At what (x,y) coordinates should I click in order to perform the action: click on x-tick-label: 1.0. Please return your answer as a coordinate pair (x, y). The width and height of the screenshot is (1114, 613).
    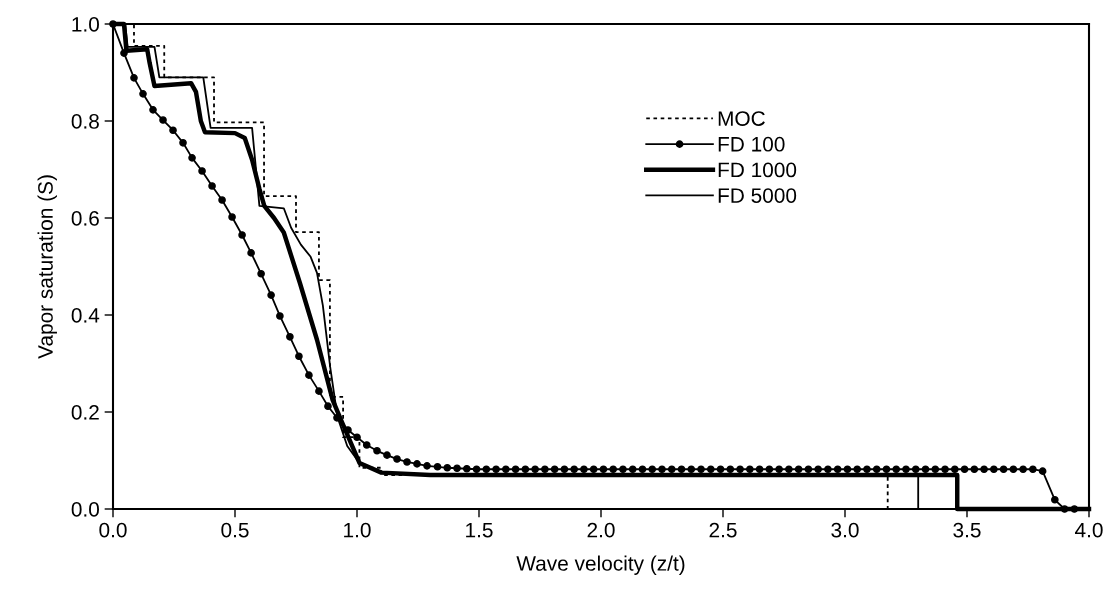
    Looking at the image, I should click on (357, 530).